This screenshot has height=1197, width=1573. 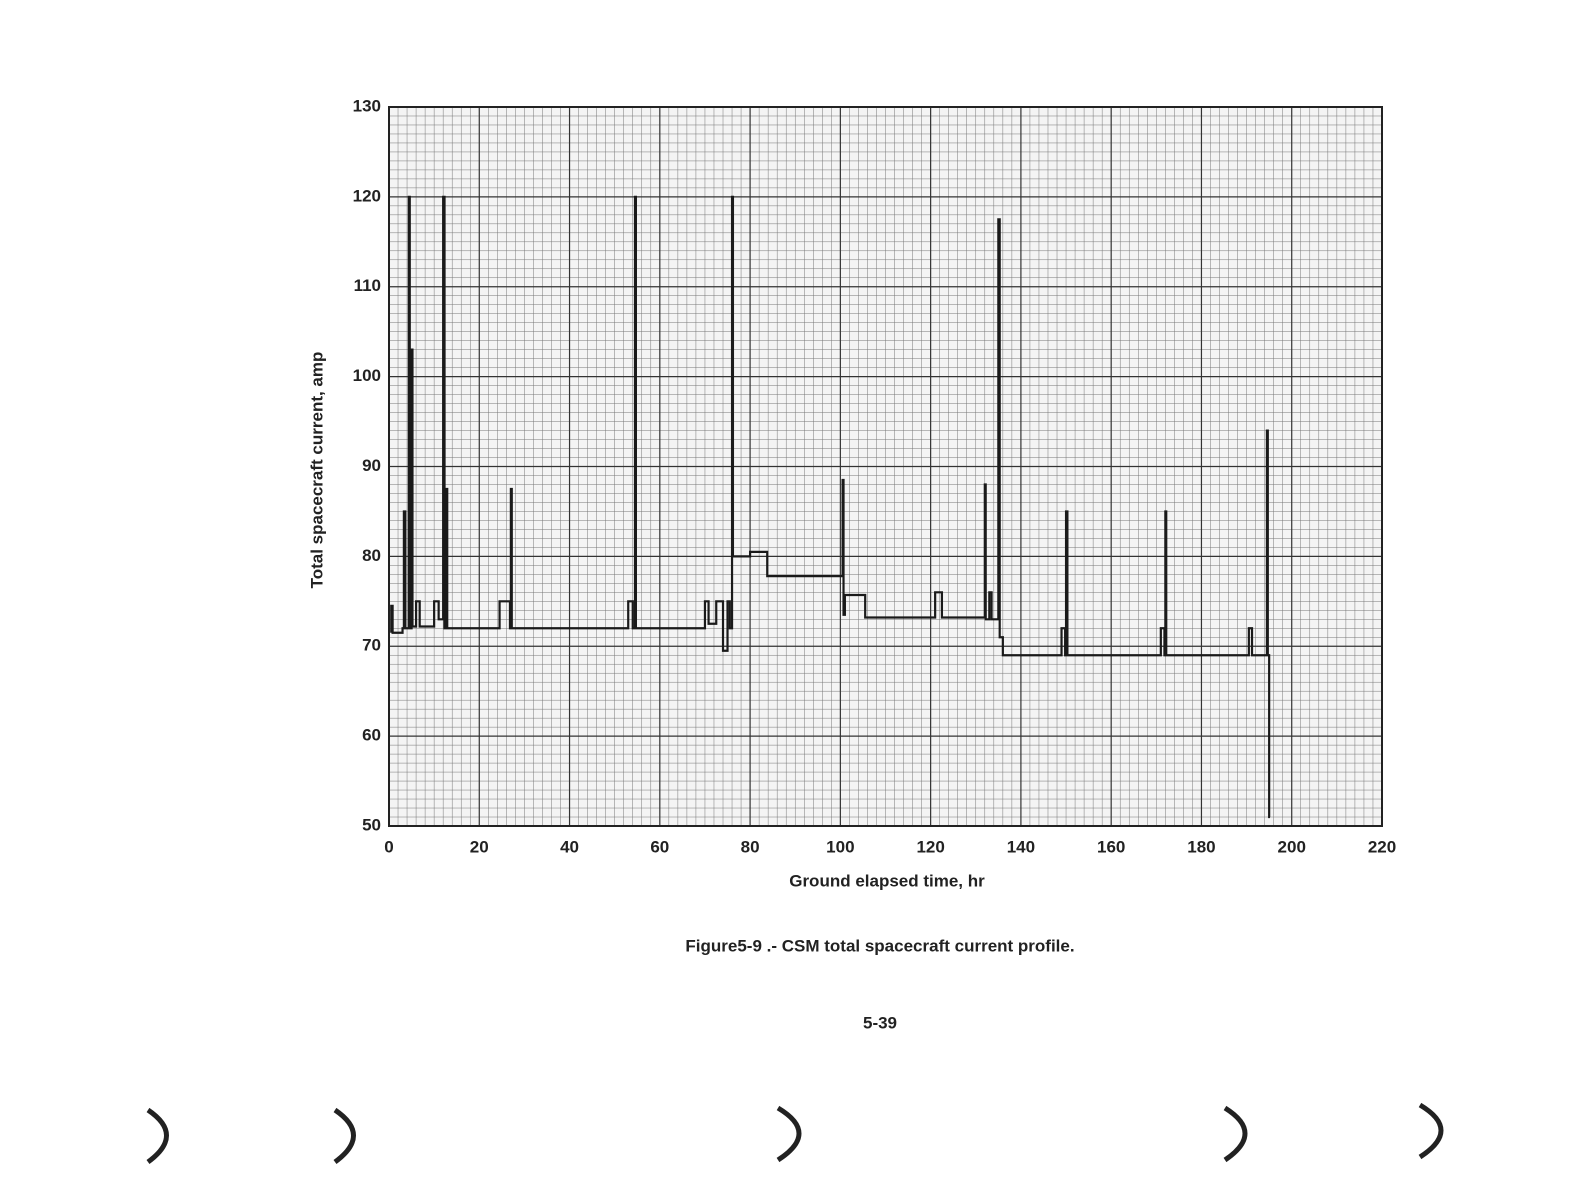 What do you see at coordinates (367, 285) in the screenshot?
I see `y-tick-label: 110` at bounding box center [367, 285].